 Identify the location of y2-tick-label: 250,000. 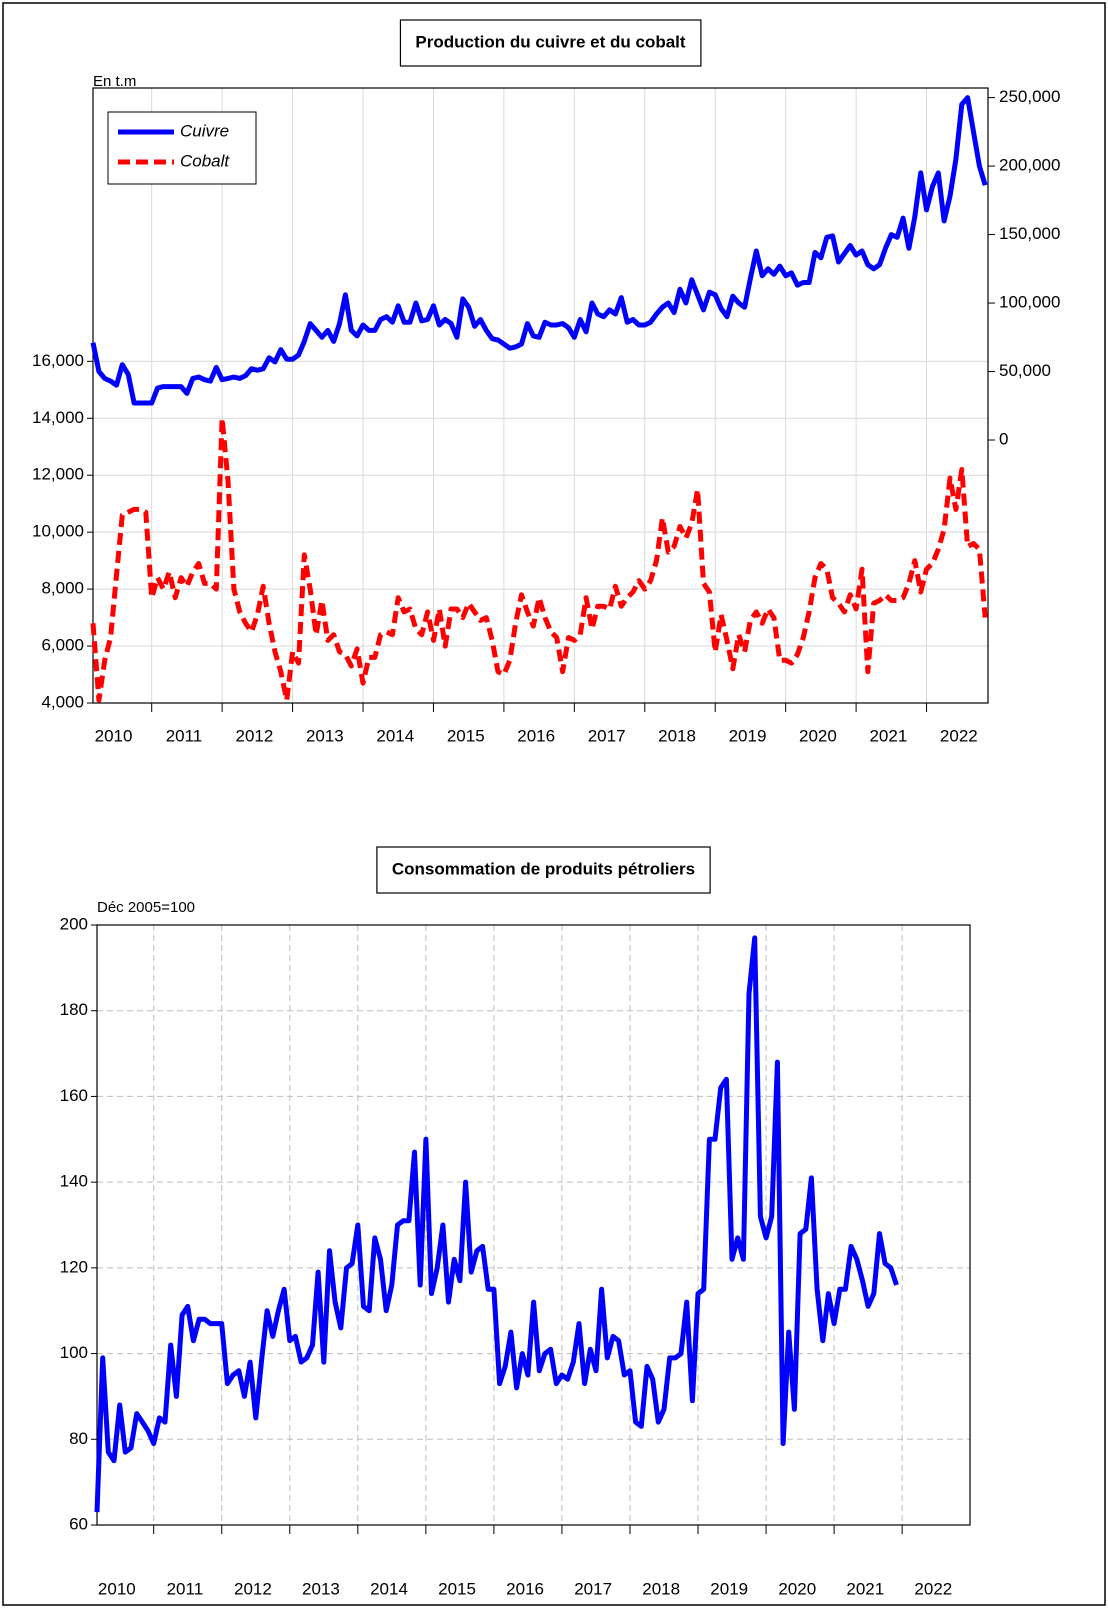
(1029, 96).